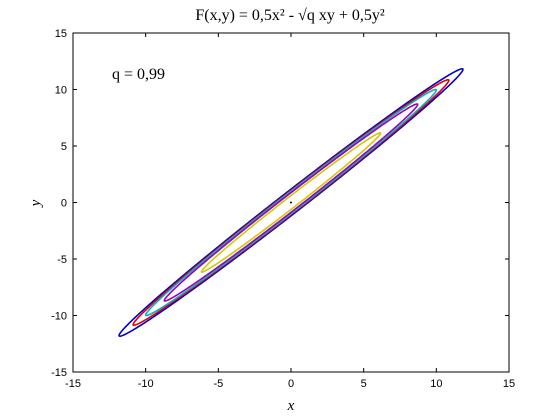  Describe the element at coordinates (64, 204) in the screenshot. I see `y-tick-label: 0` at that location.